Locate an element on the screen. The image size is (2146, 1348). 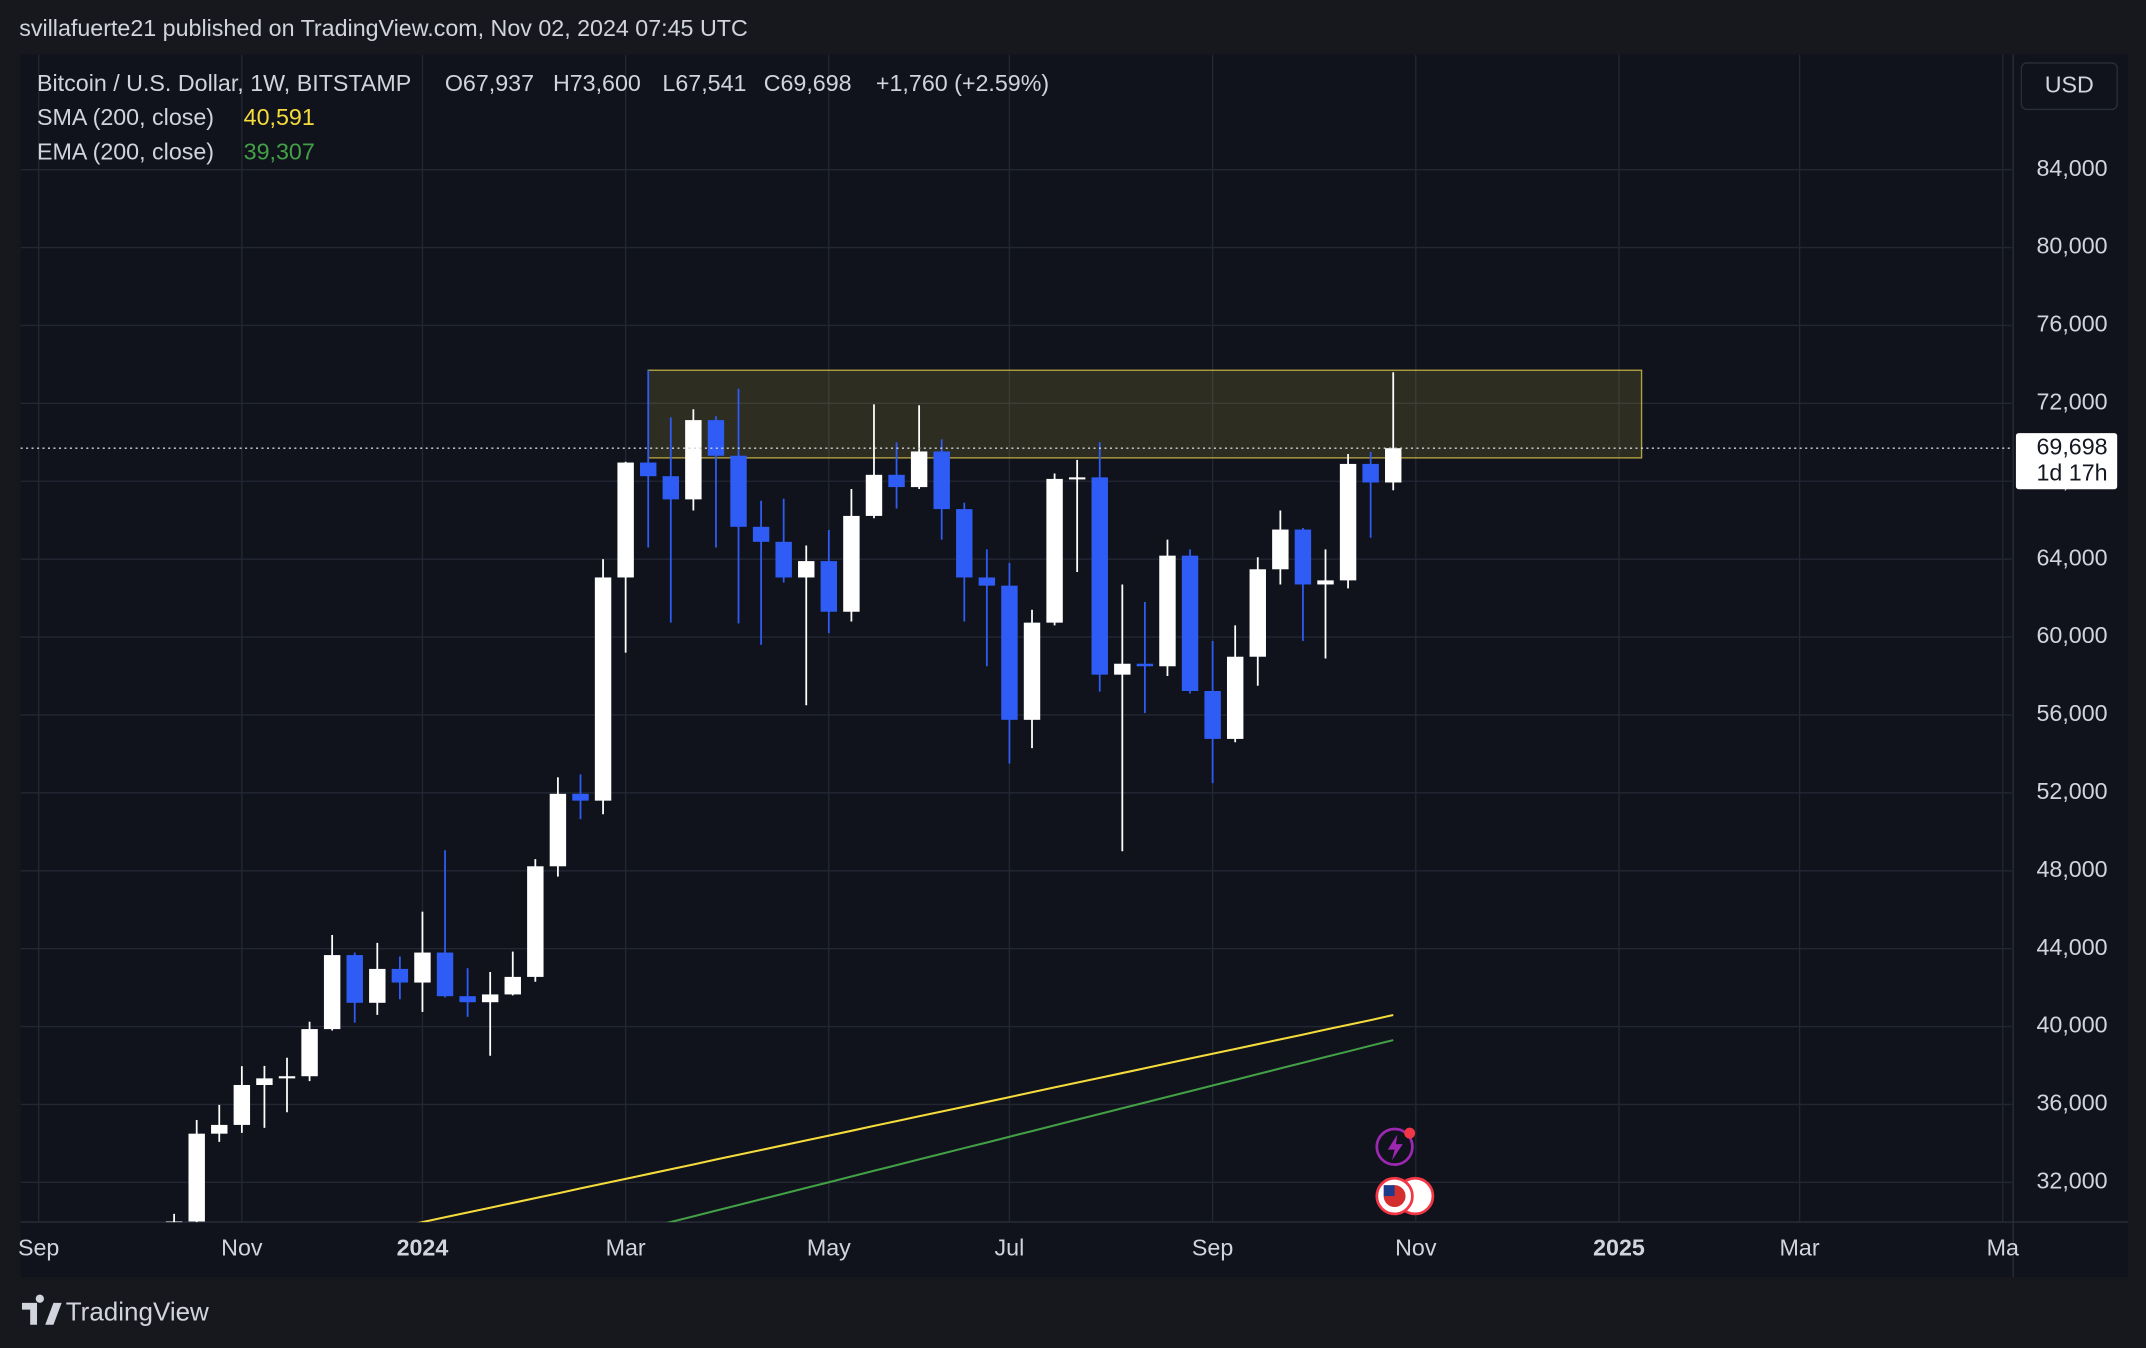
y-tick-label: 52,000 is located at coordinates (2071, 791).